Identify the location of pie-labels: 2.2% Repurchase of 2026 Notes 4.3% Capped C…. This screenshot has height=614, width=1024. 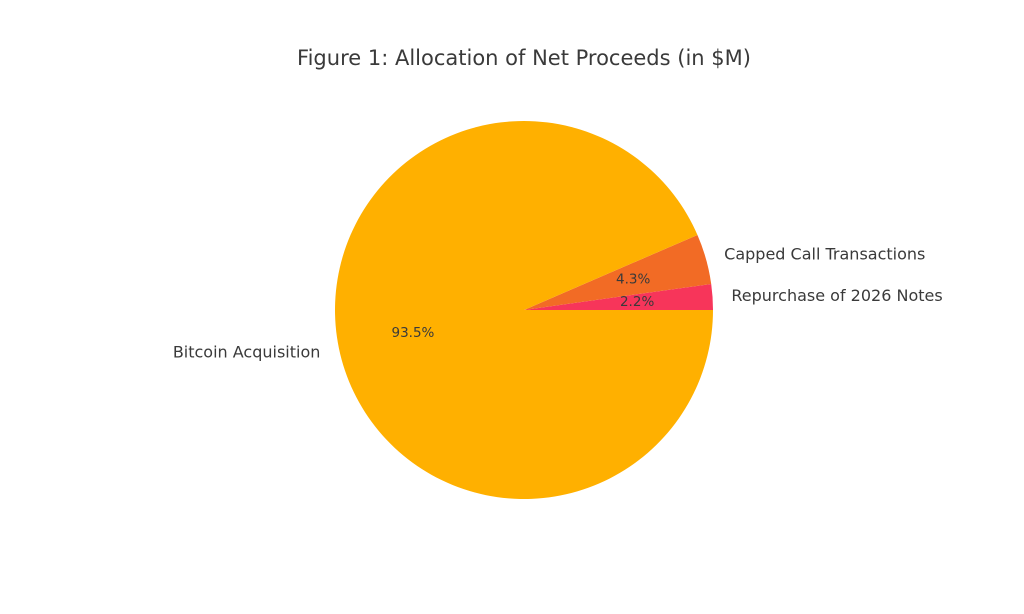
(558, 302).